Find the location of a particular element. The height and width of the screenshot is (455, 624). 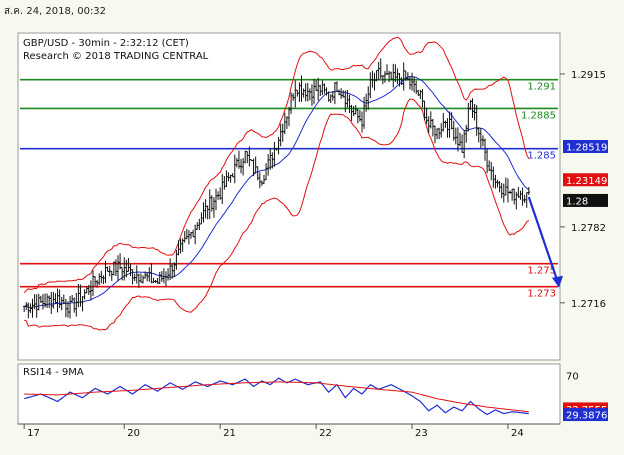

x-tick-label: 23 is located at coordinates (421, 433).